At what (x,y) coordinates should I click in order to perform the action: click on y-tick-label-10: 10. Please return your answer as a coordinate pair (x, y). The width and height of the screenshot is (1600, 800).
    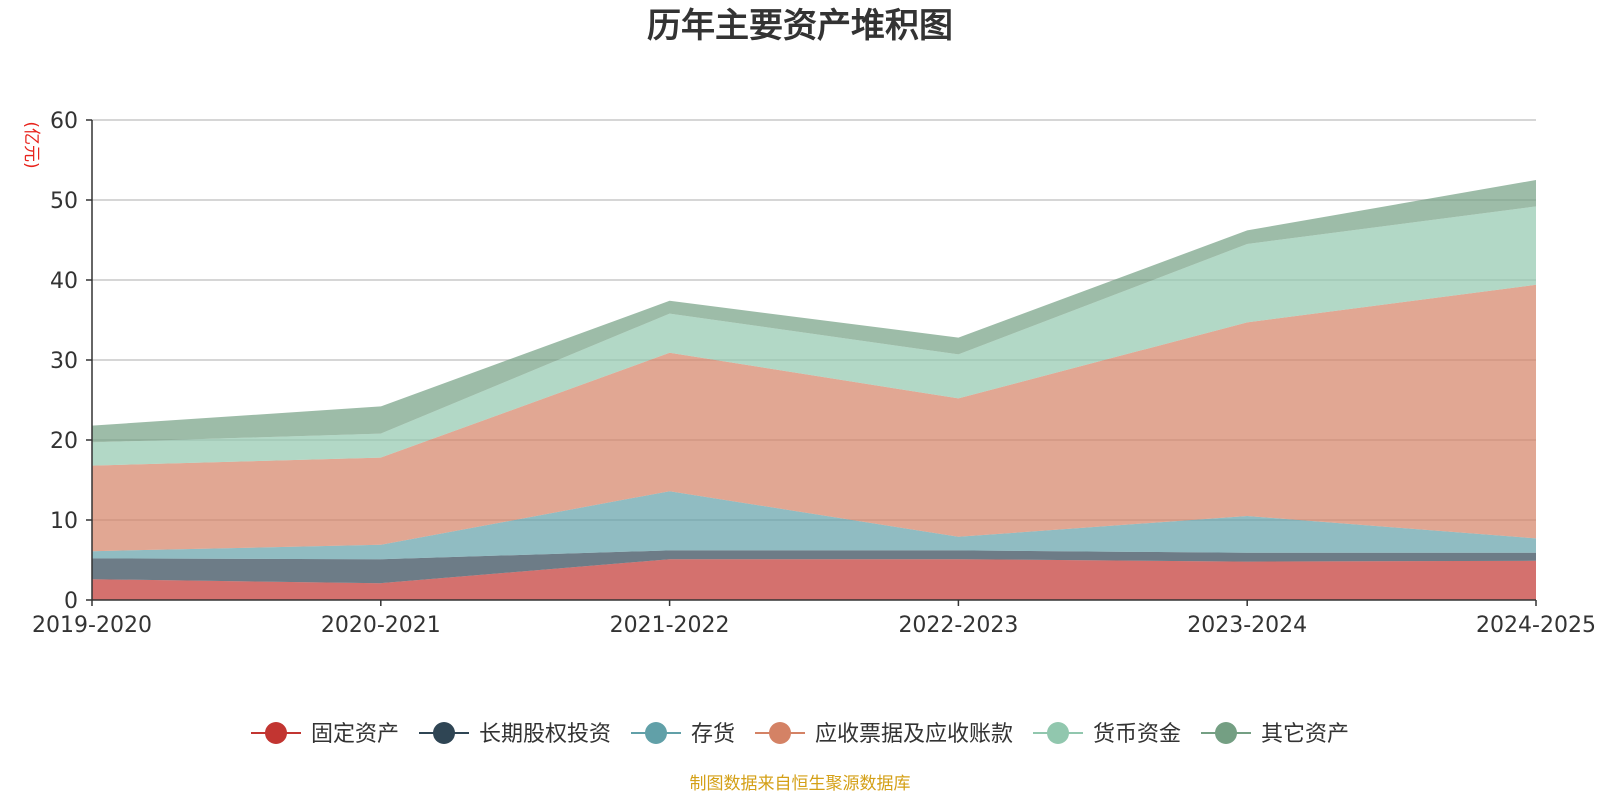
    Looking at the image, I should click on (64, 521).